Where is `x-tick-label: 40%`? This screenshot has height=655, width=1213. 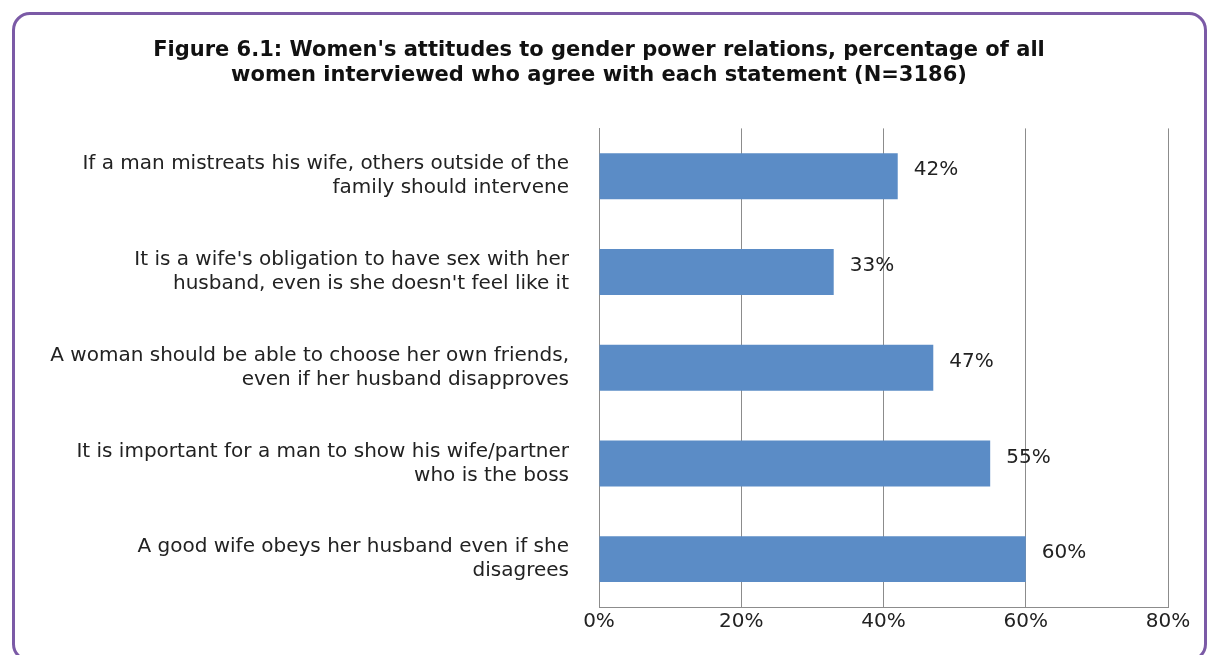
x-tick-label: 40% is located at coordinates (883, 620).